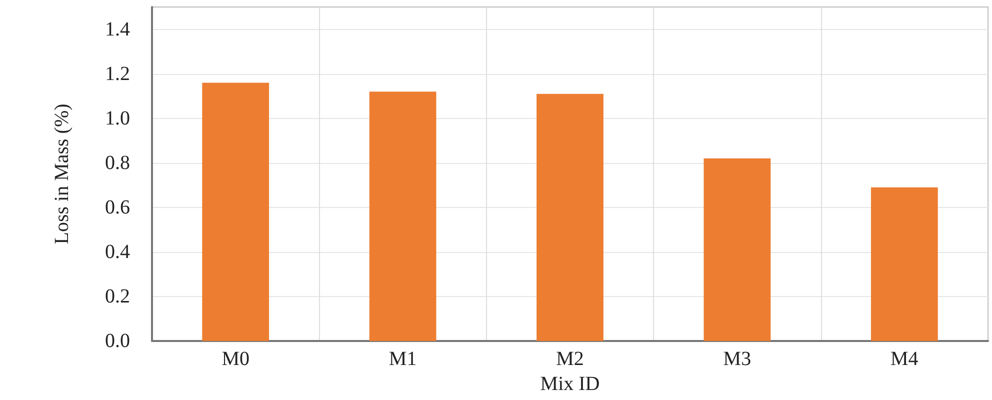 The width and height of the screenshot is (992, 400). Describe the element at coordinates (117, 207) in the screenshot. I see `y-tick-label: 0.6` at that location.